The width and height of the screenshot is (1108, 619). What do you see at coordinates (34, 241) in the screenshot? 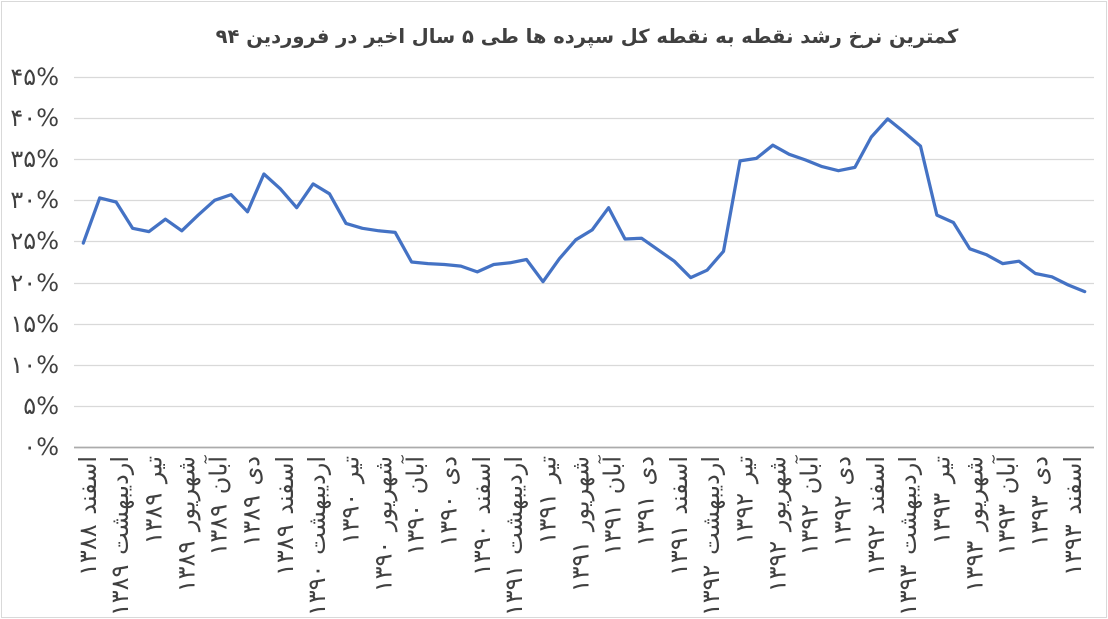
I see `y-tick-label: ۲۵%` at bounding box center [34, 241].